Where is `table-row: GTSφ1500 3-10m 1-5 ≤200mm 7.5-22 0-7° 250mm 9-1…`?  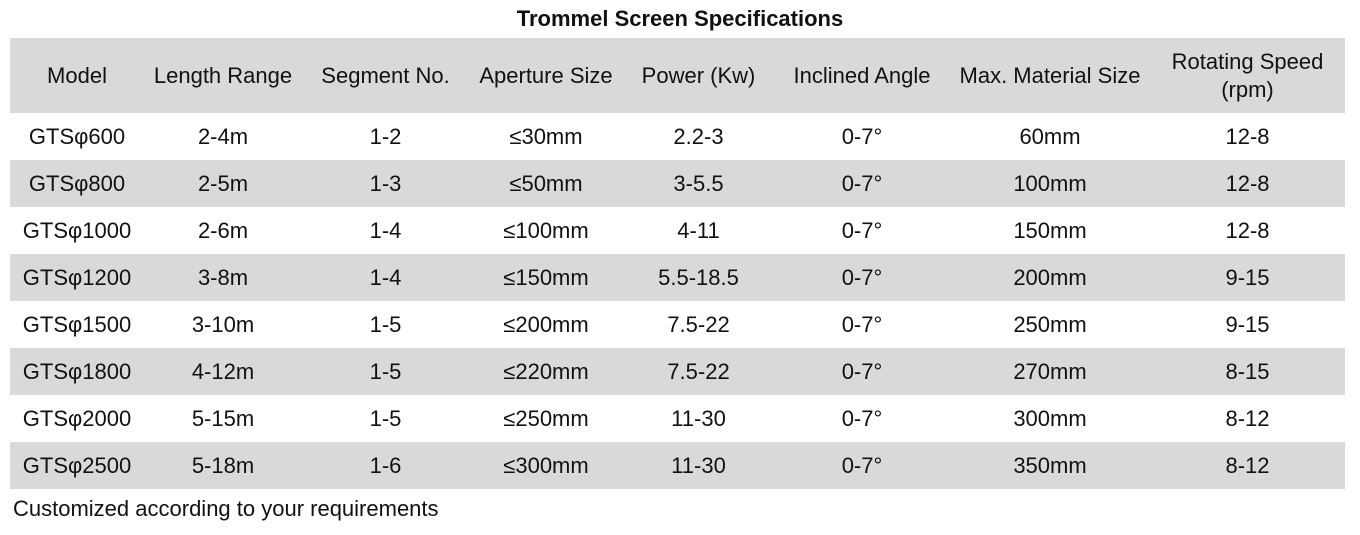
table-row: GTSφ1500 3-10m 1-5 ≤200mm 7.5-22 0-7° 250mm 9-1… is located at coordinates (677, 324).